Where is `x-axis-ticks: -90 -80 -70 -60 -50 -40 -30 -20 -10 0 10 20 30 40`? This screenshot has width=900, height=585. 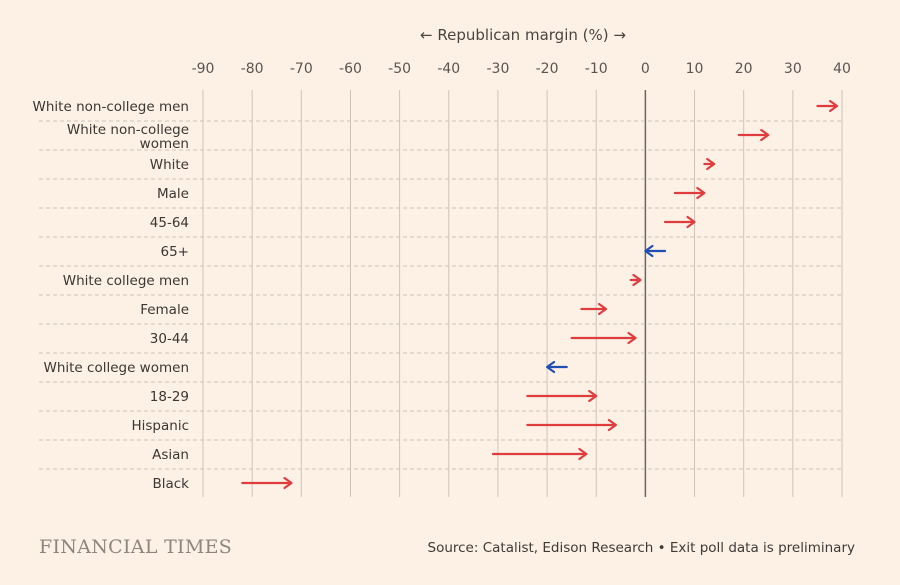 x-axis-ticks: -90 -80 -70 -60 -50 -40 -30 -20 -10 0 10 20 30 40 is located at coordinates (521, 69).